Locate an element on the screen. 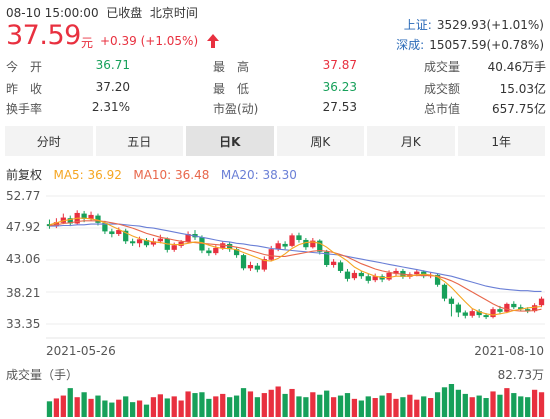 This screenshot has width=550, height=419. stat-label-market-cap: 总市值 is located at coordinates (442, 109).